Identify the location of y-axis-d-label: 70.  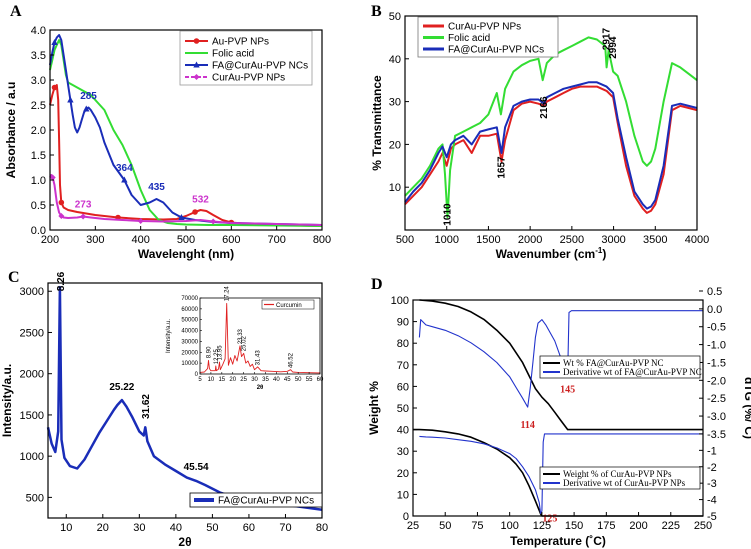
(403, 366).